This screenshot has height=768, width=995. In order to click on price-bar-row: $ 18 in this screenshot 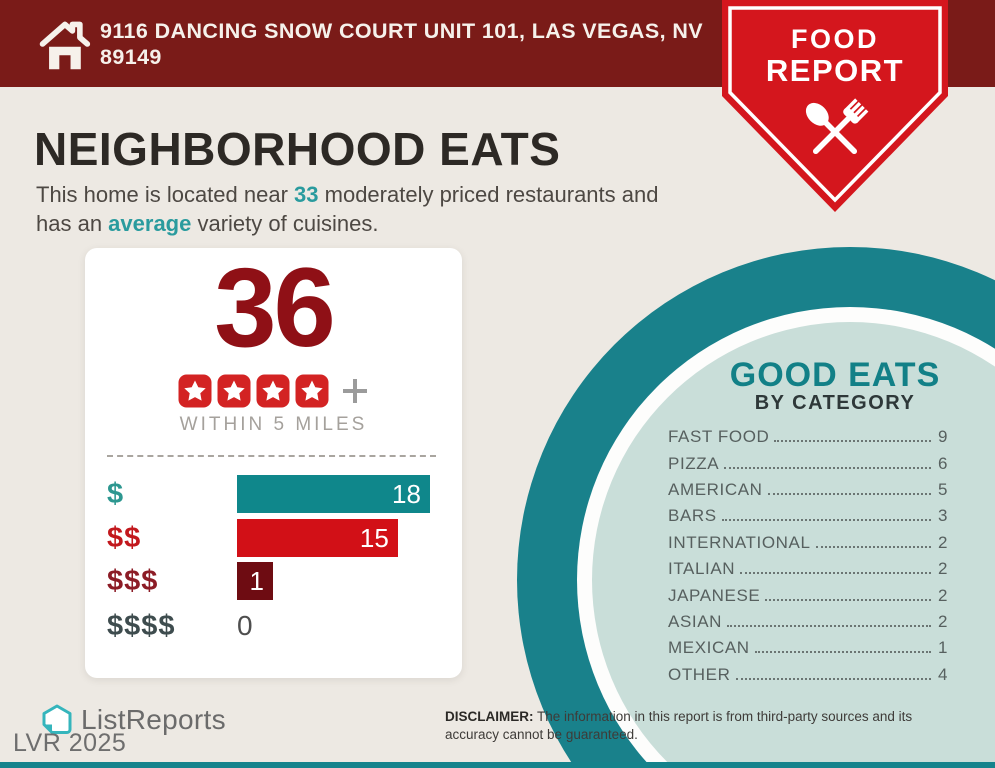, I will do `click(271, 494)`.